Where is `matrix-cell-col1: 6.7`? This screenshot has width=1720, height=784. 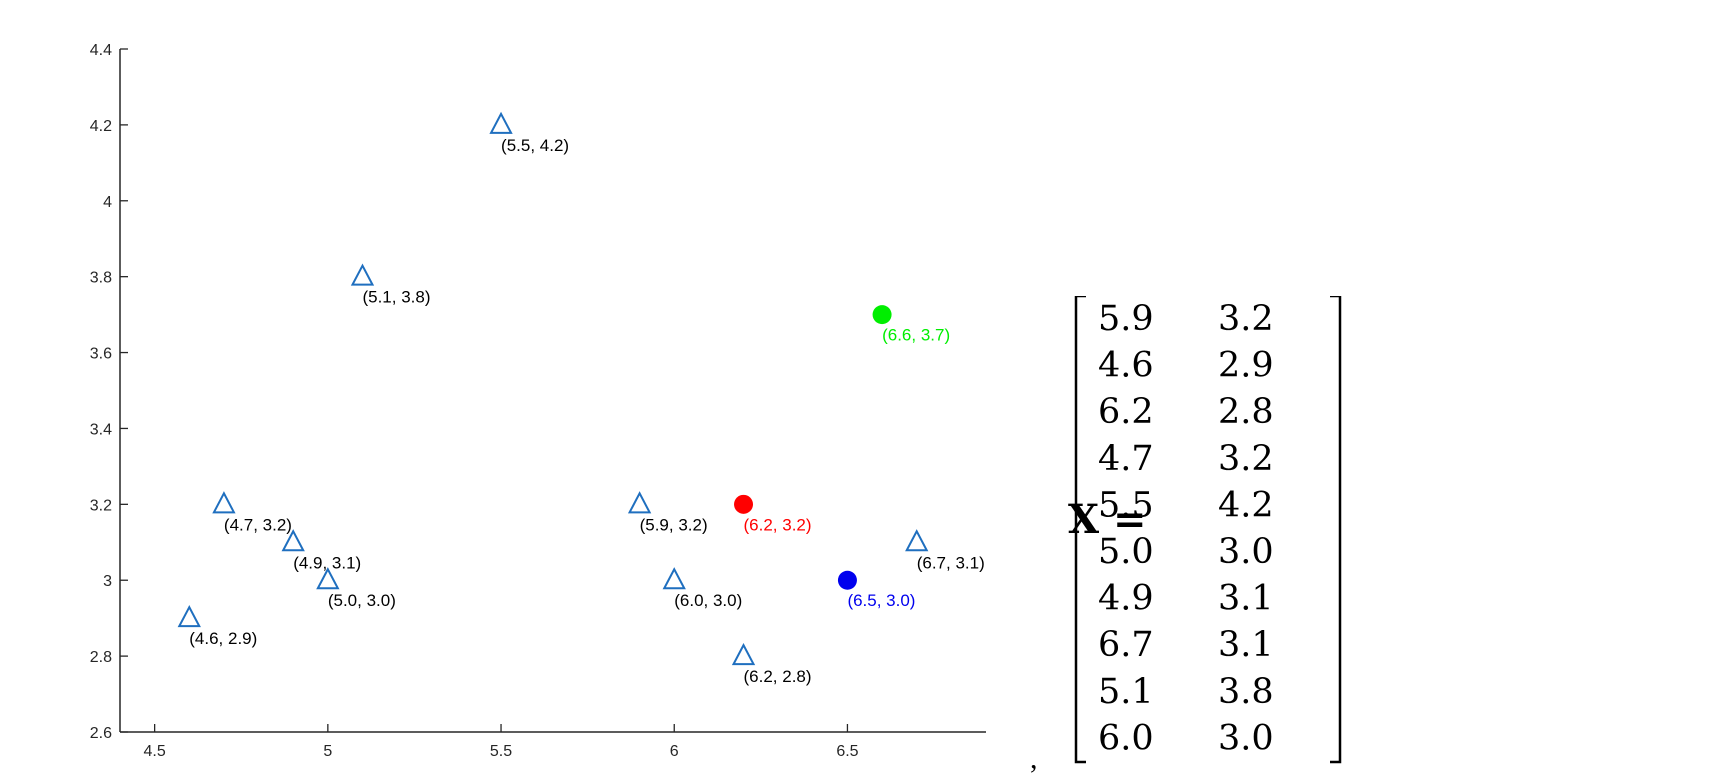
matrix-cell-col1: 6.7 is located at coordinates (1126, 645).